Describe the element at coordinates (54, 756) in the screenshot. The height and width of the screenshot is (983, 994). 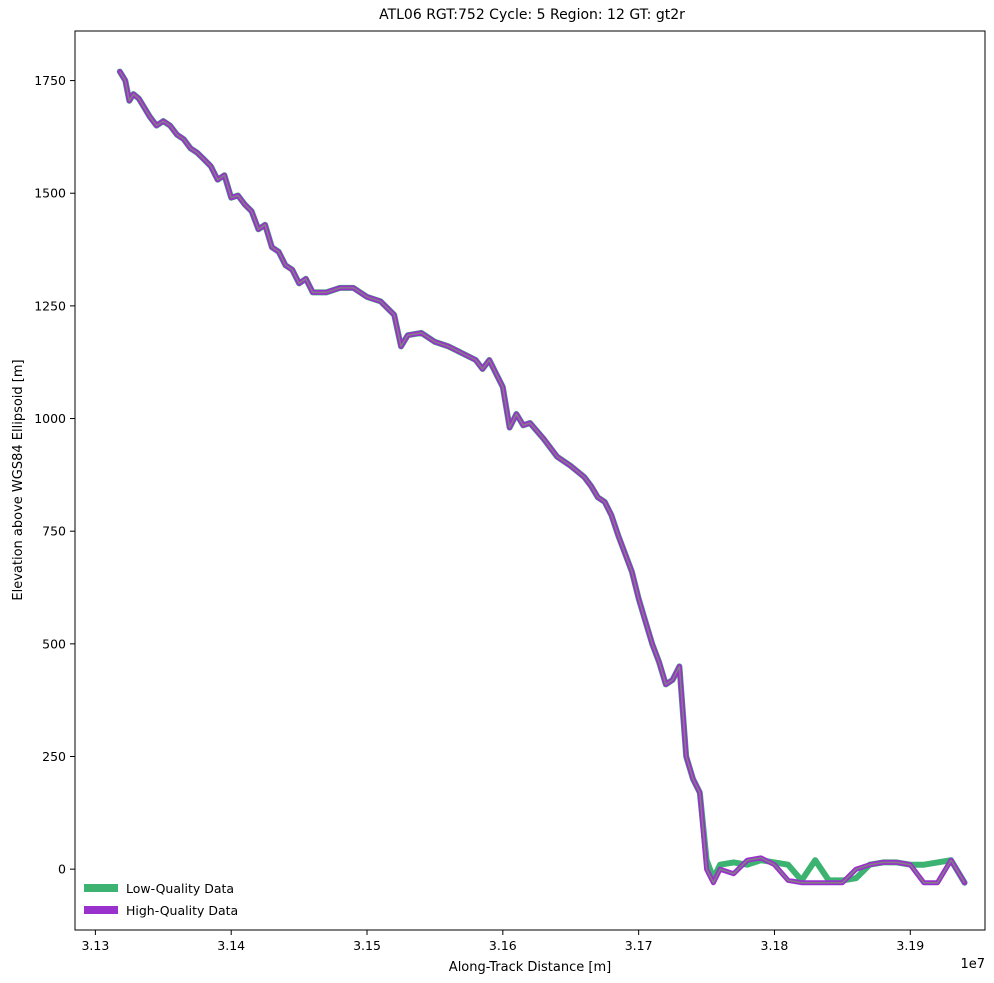
I see `y-tick-label: 250` at that location.